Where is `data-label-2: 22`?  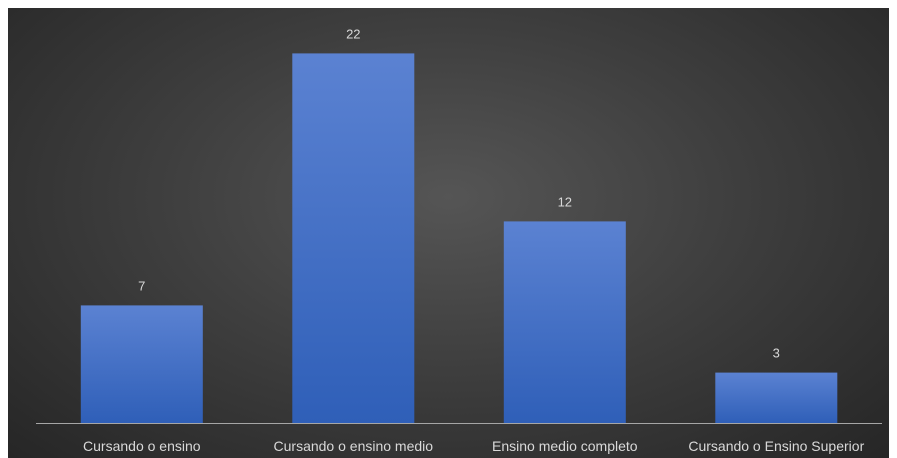 data-label-2: 22 is located at coordinates (353, 33).